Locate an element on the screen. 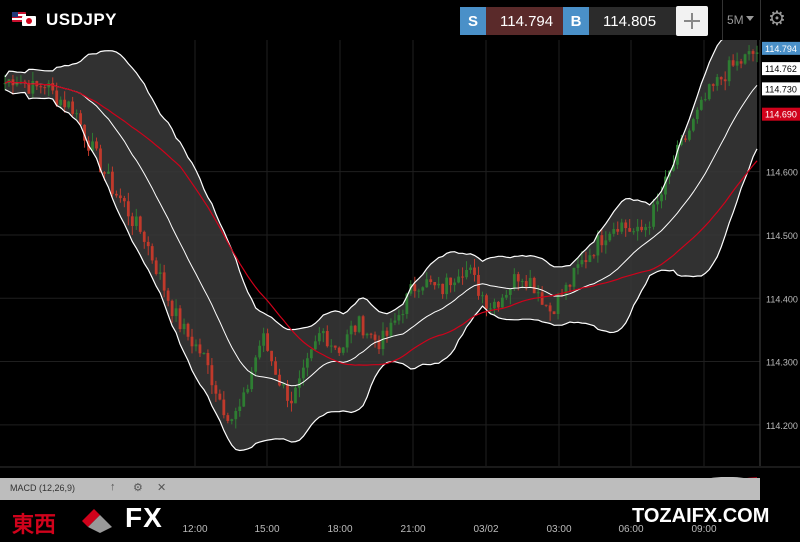 The width and height of the screenshot is (800, 542). sell-button: S 114.794 is located at coordinates (519, 21).